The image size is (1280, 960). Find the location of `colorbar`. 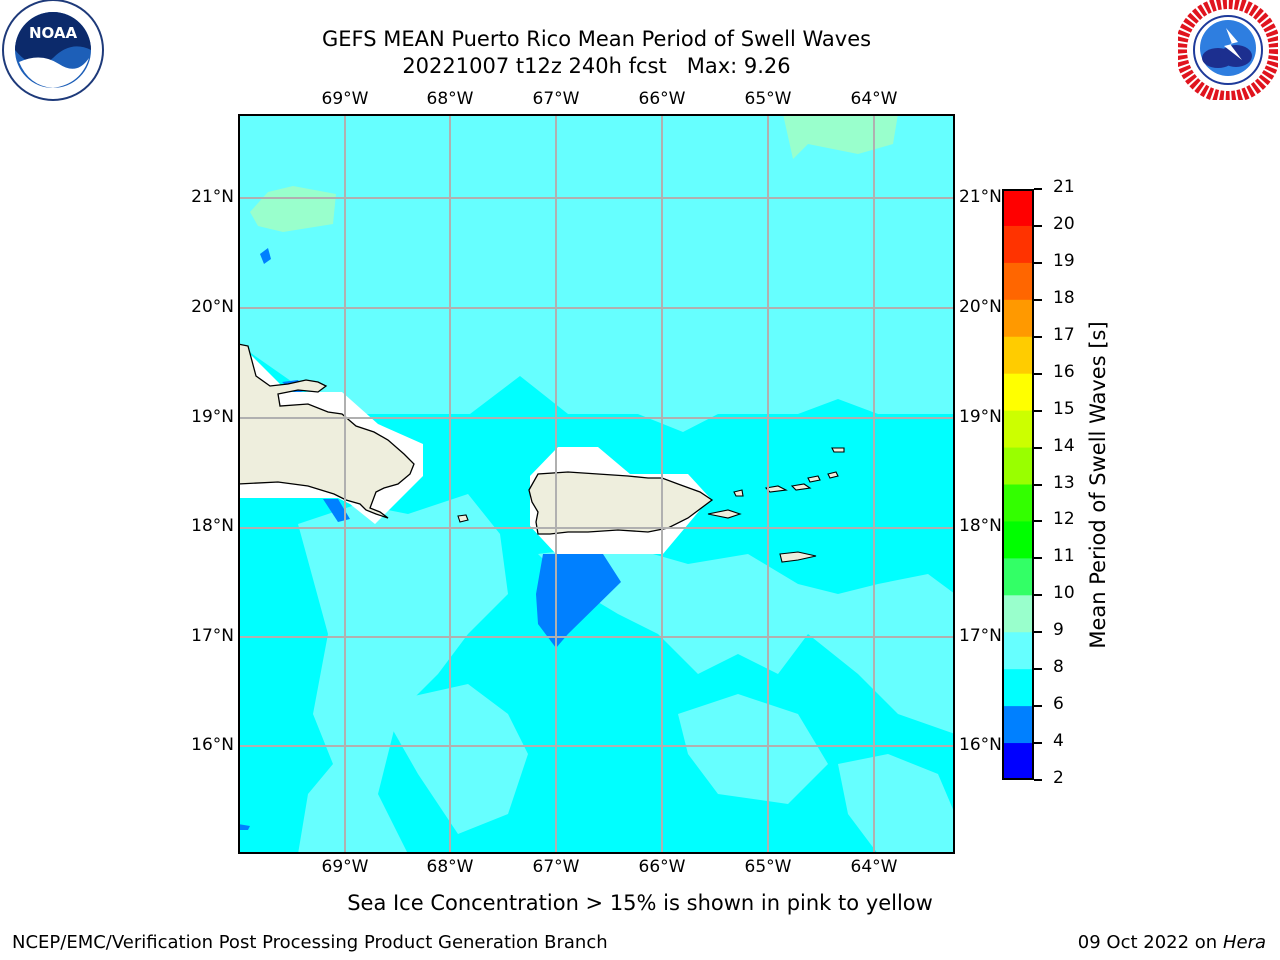

colorbar is located at coordinates (1018, 485).